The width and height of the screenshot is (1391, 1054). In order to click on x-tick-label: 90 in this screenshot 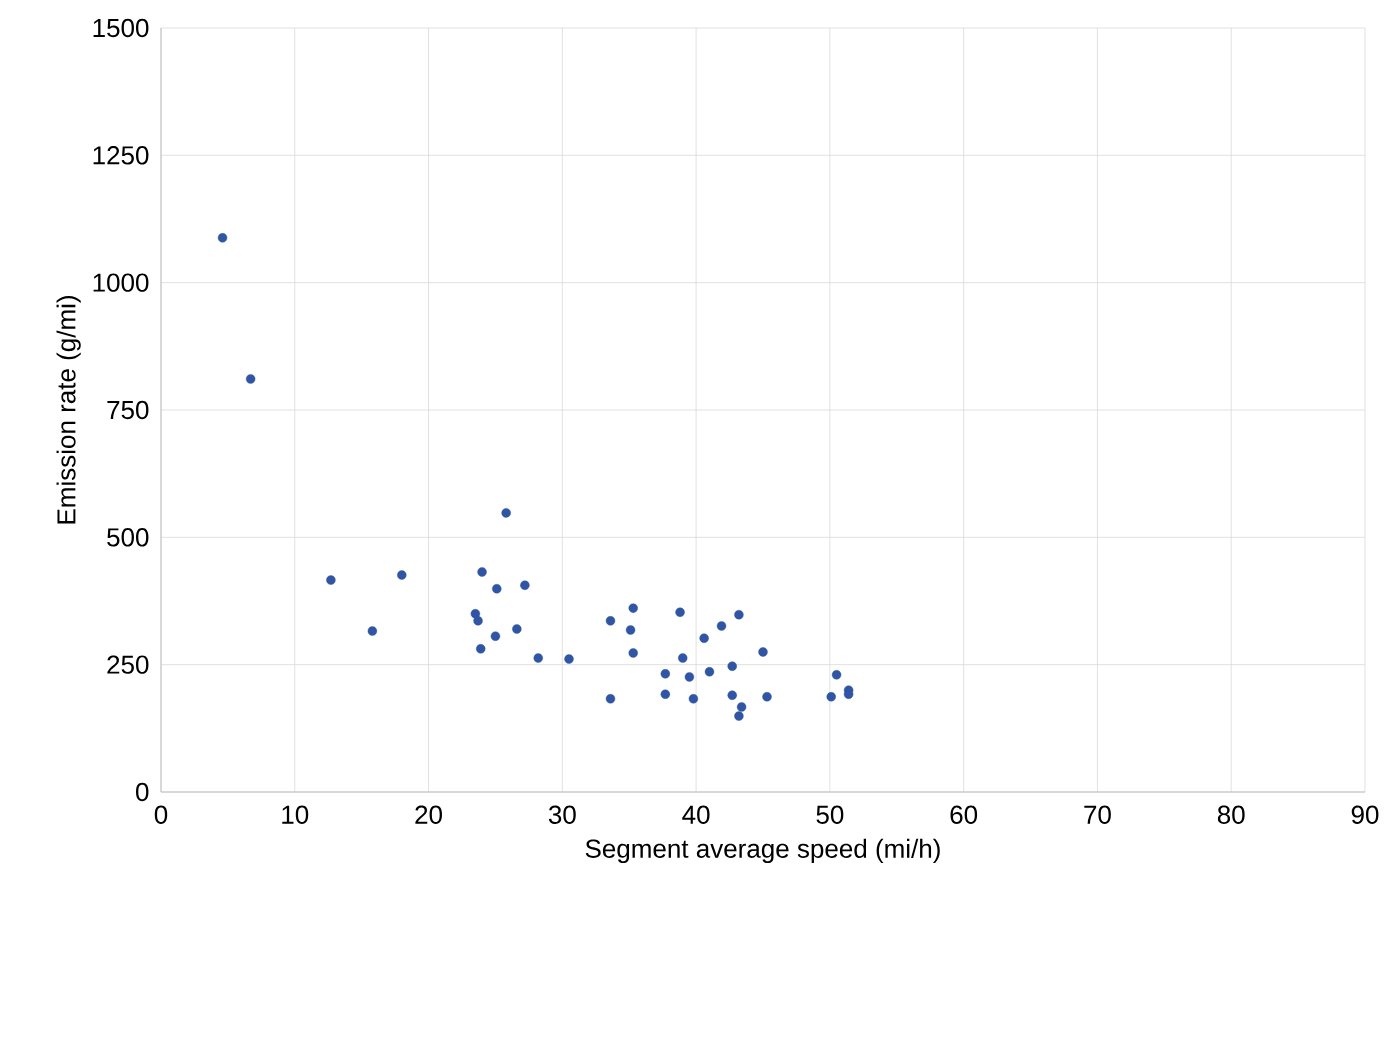, I will do `click(1365, 814)`.